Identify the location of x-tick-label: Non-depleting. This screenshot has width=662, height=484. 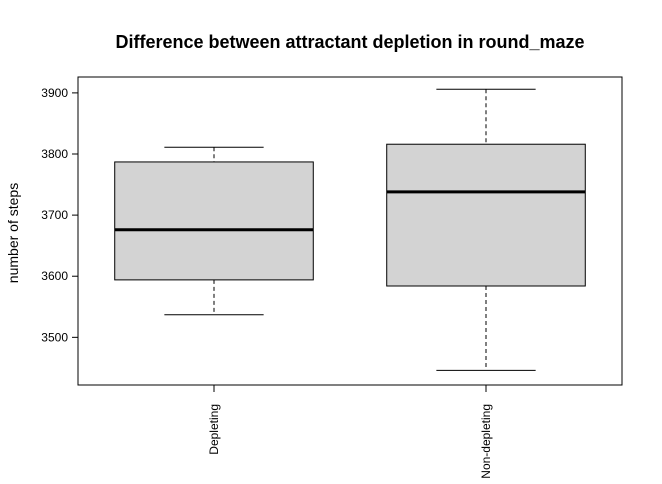
(486, 441).